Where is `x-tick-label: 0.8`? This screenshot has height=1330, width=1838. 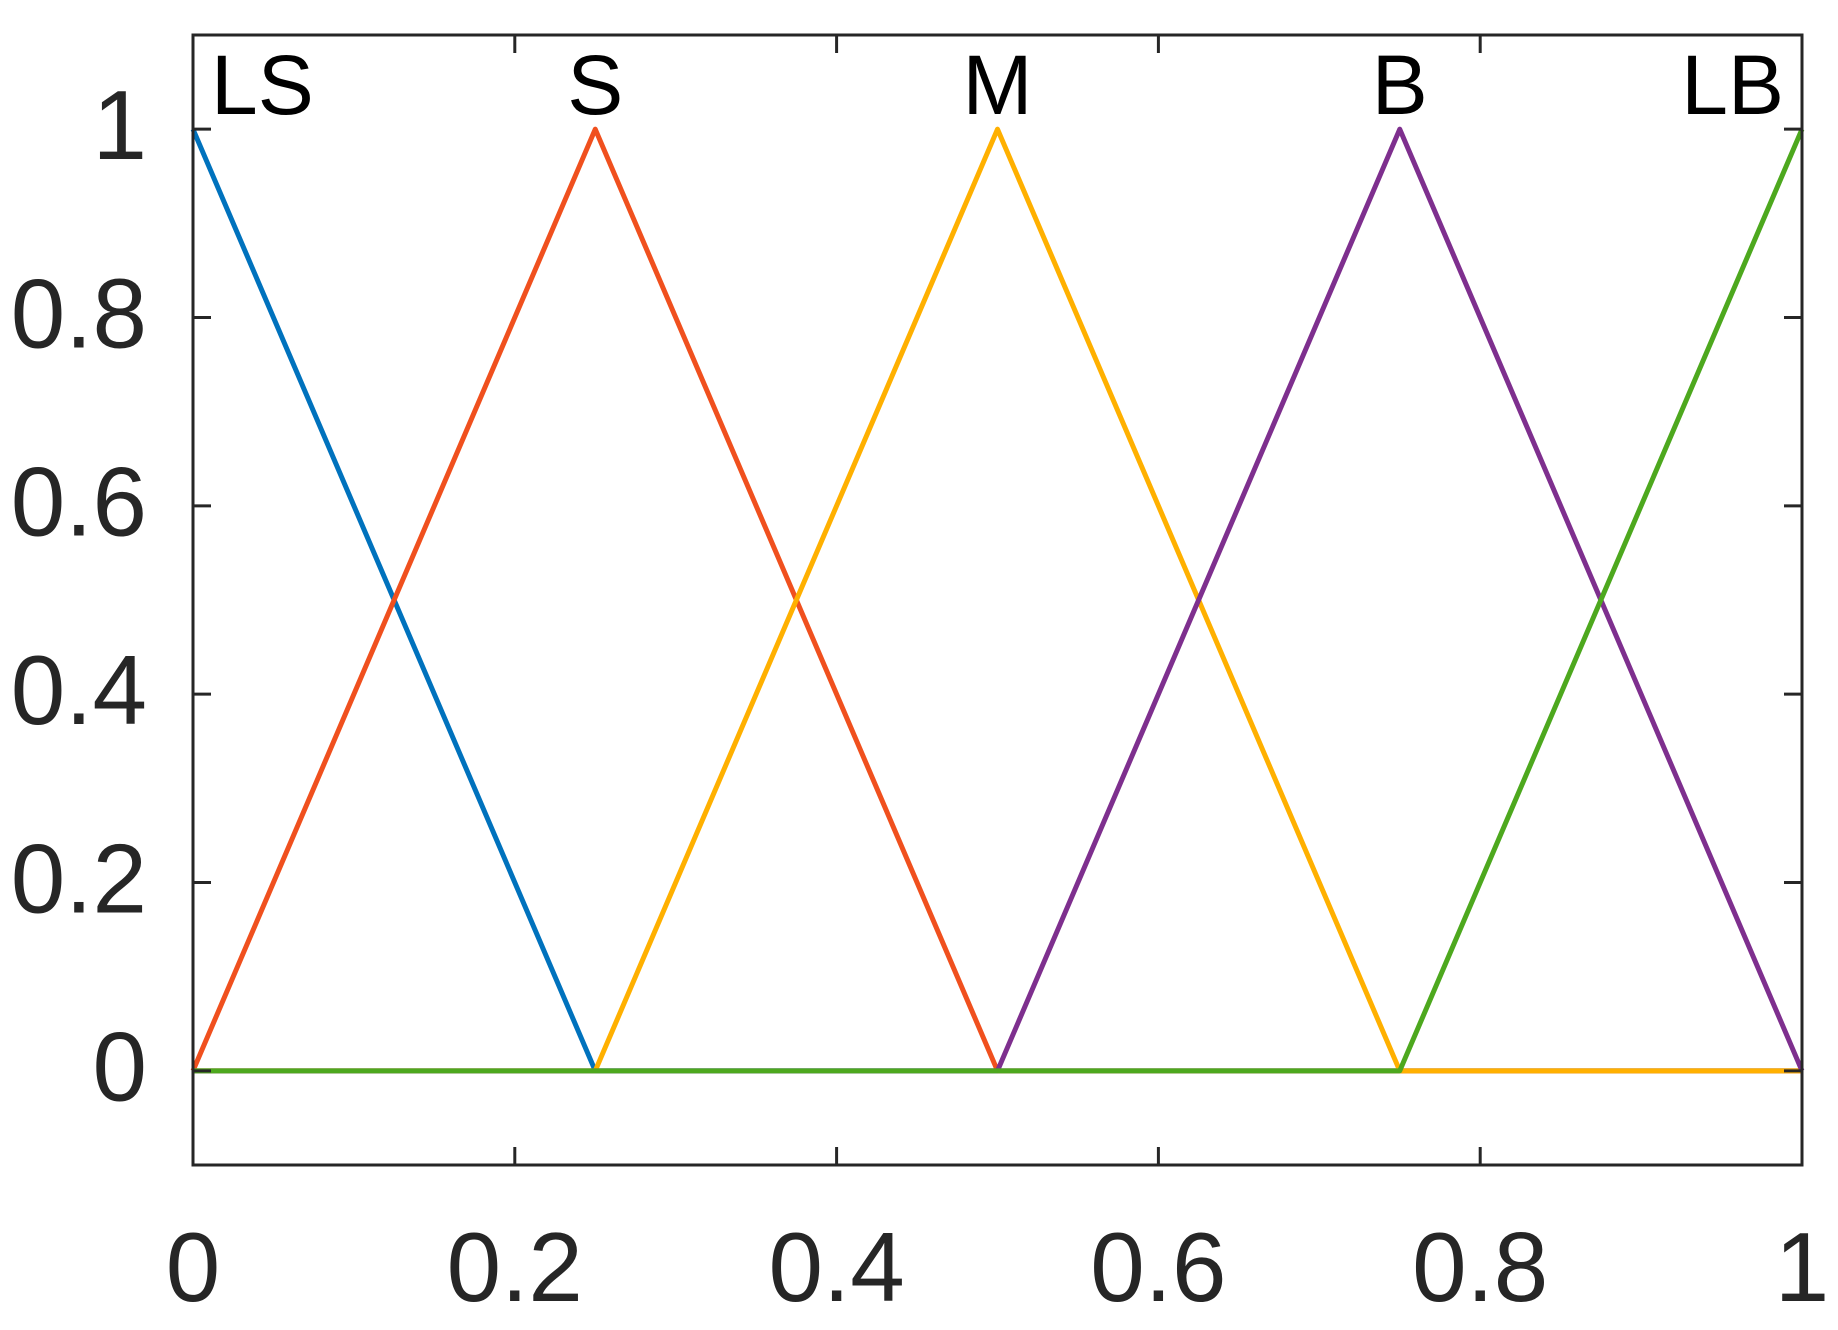
x-tick-label: 0.8 is located at coordinates (1480, 1267).